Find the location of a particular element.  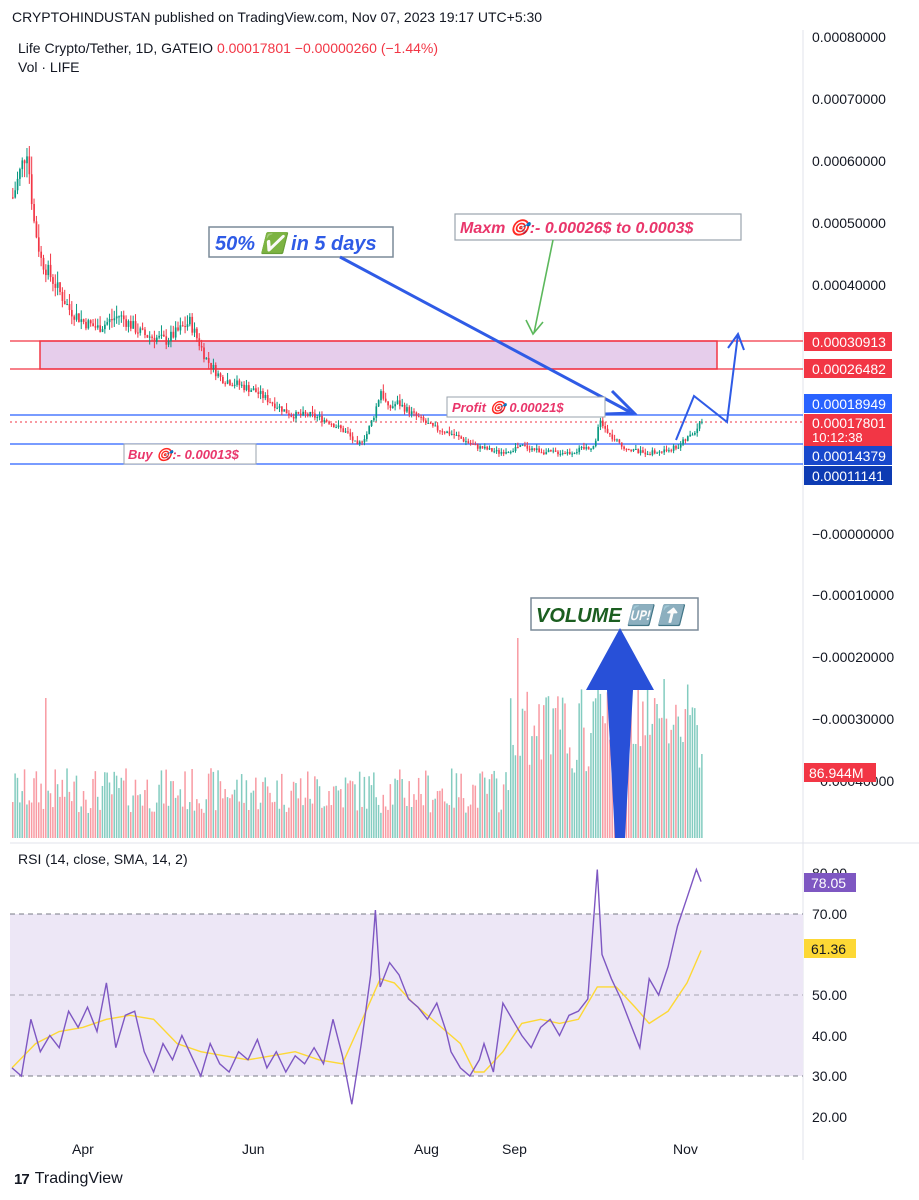

rsi-ma-value: 61.36 is located at coordinates (828, 949).